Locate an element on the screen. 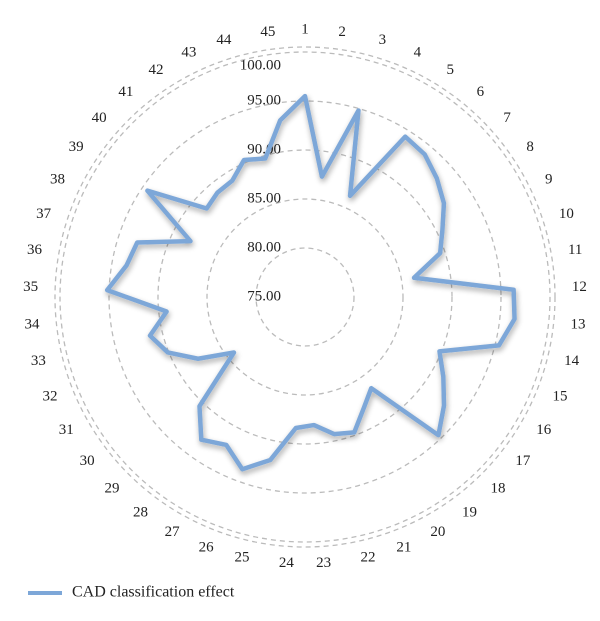 The height and width of the screenshot is (621, 600). category-label: 20 is located at coordinates (437, 532).